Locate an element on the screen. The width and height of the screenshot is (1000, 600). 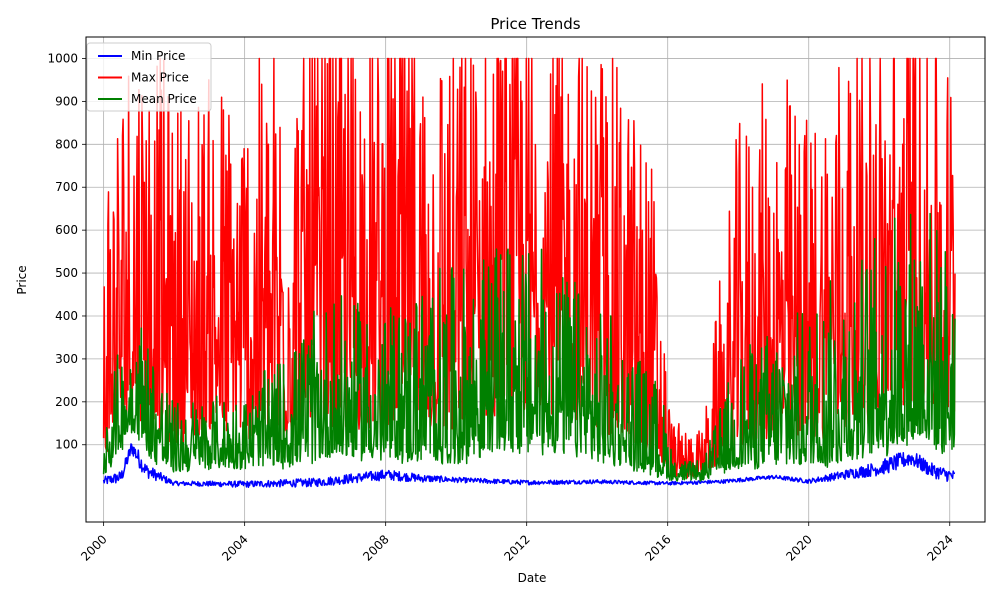
y-tick-label: 1000 is located at coordinates (62, 58).